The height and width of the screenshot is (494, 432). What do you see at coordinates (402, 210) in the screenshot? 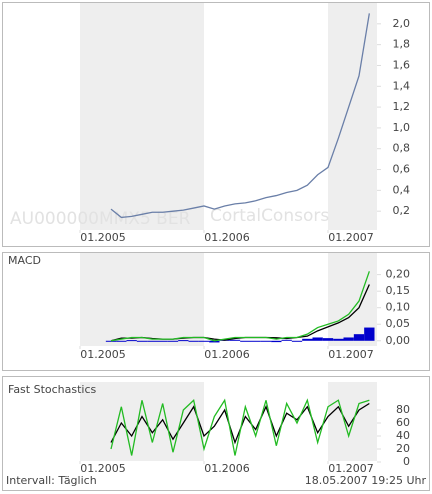
I see `y-tick-label: 0,2` at bounding box center [402, 210].